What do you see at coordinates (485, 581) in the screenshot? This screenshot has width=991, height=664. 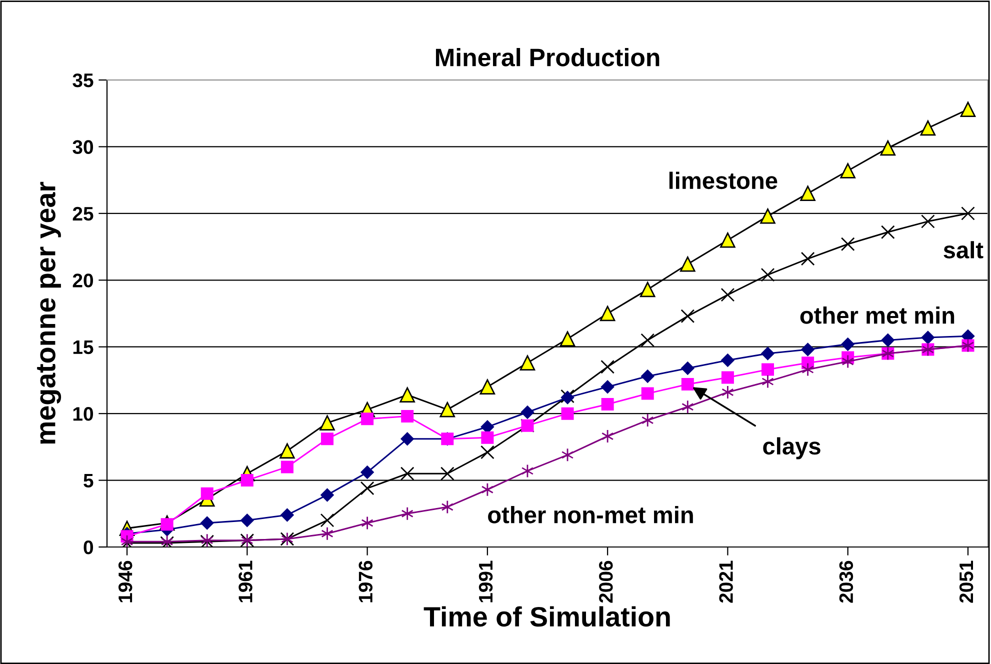 I see `x-tick-label: 1991` at bounding box center [485, 581].